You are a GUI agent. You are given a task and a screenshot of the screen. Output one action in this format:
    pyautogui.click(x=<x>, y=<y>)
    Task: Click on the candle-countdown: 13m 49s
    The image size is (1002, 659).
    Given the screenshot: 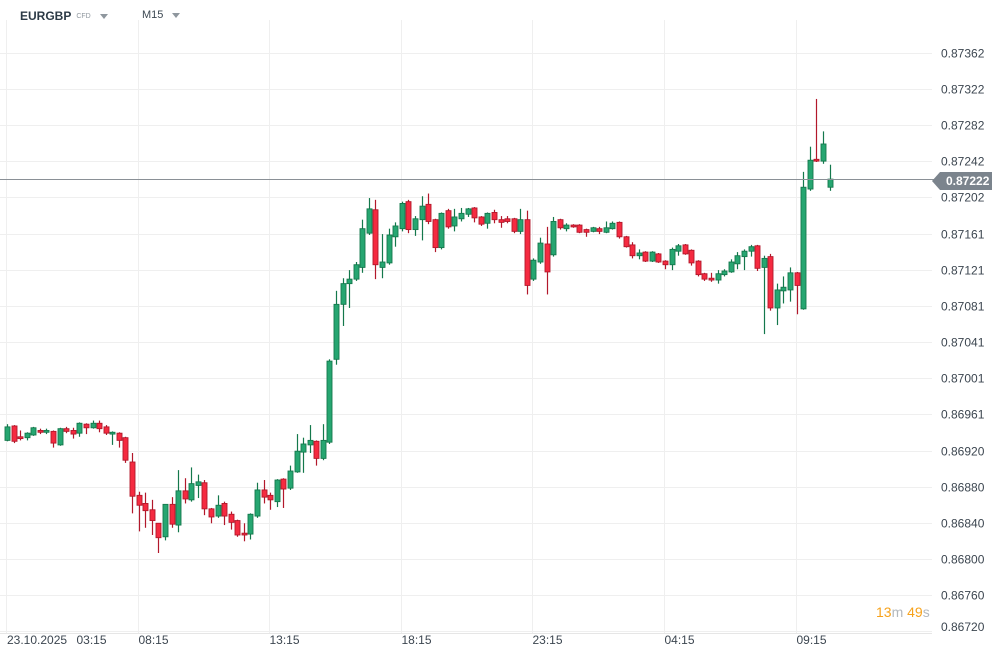 What is the action you would take?
    pyautogui.click(x=903, y=612)
    